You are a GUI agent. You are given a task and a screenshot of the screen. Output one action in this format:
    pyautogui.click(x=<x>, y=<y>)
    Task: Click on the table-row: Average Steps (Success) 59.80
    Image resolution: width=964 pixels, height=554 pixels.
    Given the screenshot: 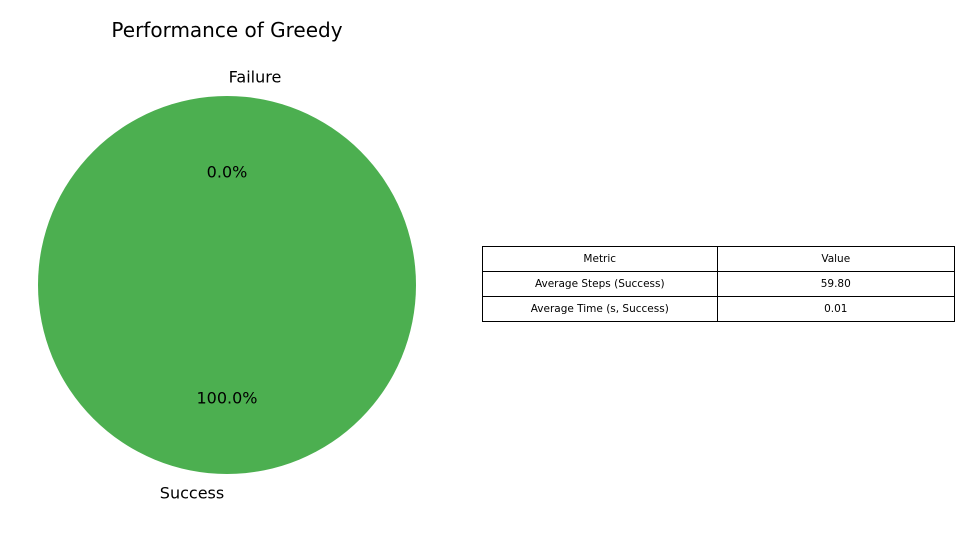 What is the action you would take?
    pyautogui.click(x=719, y=284)
    